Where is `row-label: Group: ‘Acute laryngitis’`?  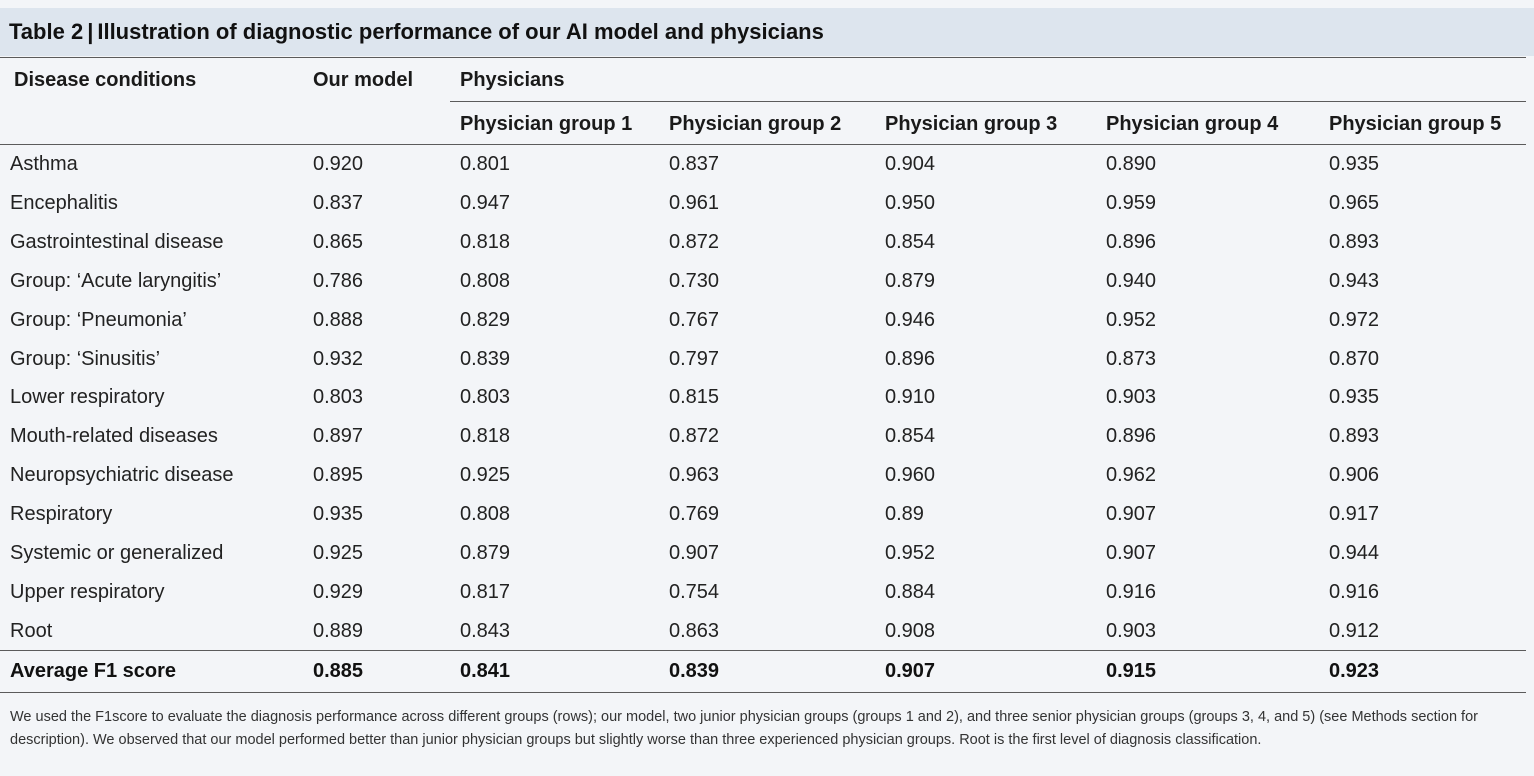
row-label: Group: ‘Acute laryngitis’ is located at coordinates (116, 280).